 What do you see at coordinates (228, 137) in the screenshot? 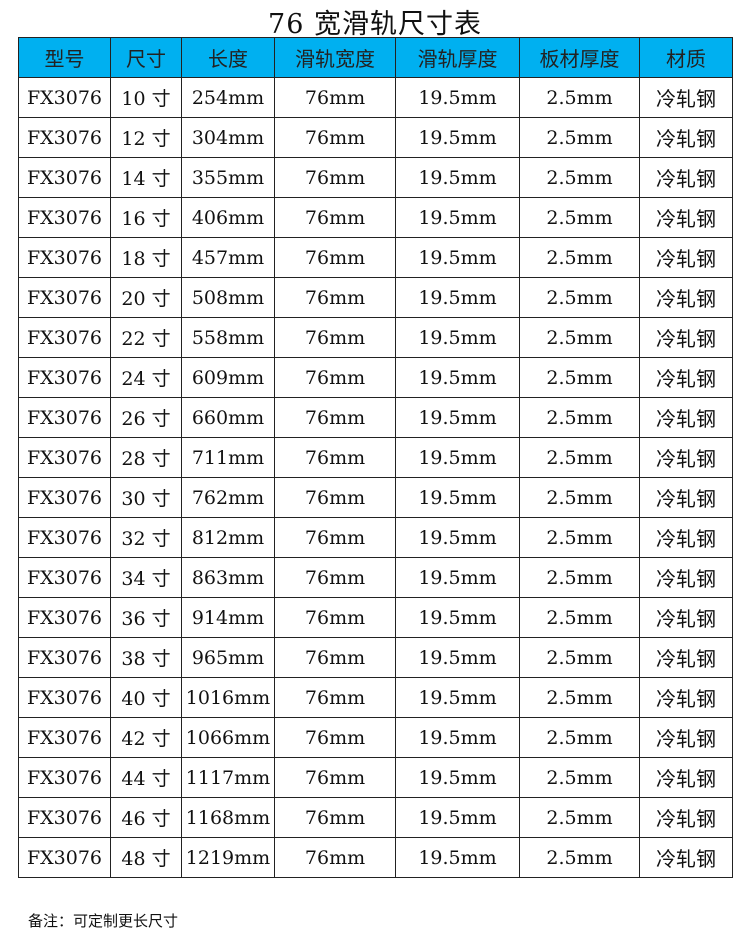
I see `cell-length: 304mm` at bounding box center [228, 137].